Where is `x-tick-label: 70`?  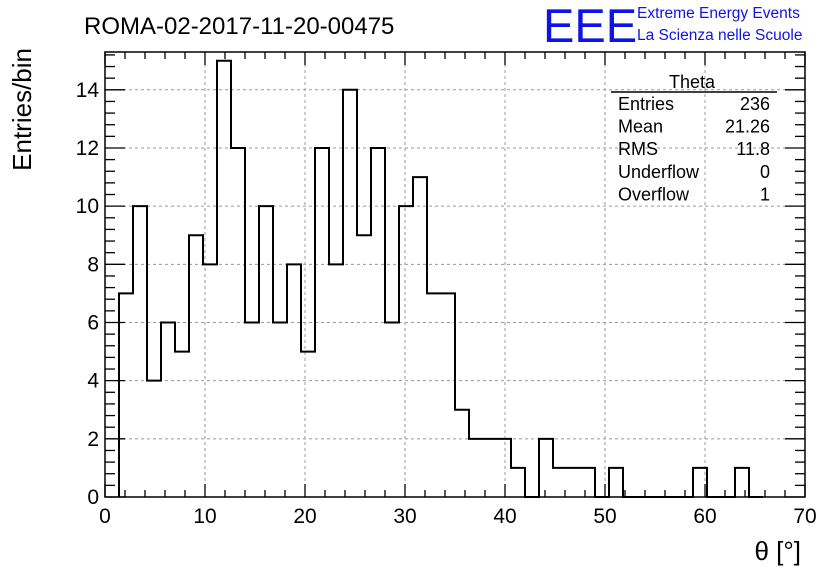 x-tick-label: 70 is located at coordinates (804, 516).